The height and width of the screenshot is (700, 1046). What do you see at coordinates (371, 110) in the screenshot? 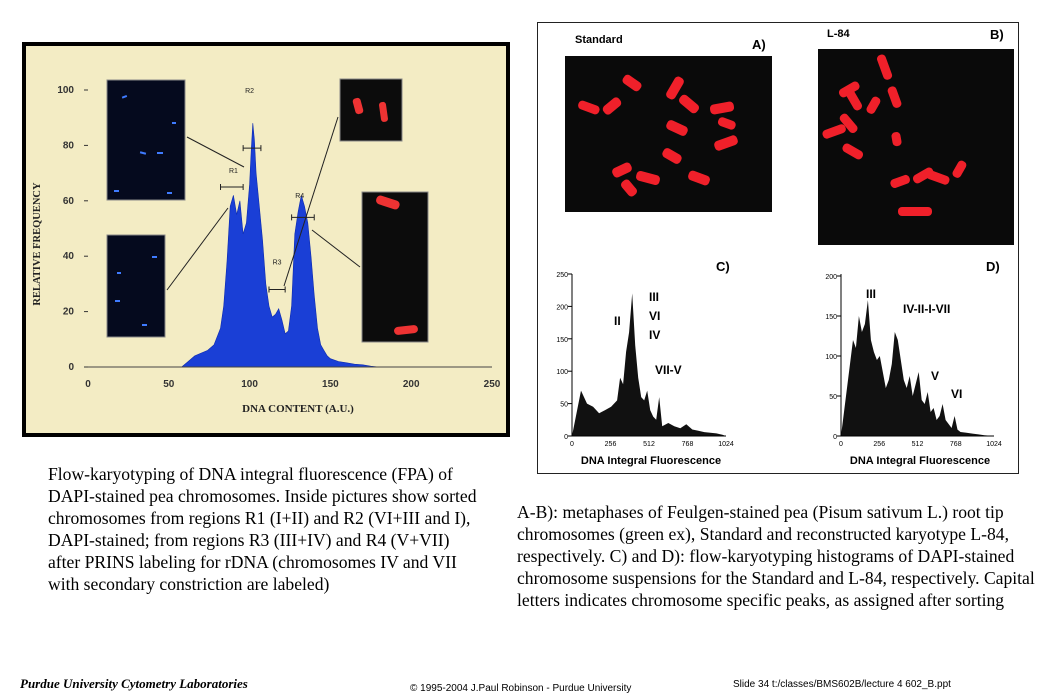
I see `inset-r3-prins` at bounding box center [371, 110].